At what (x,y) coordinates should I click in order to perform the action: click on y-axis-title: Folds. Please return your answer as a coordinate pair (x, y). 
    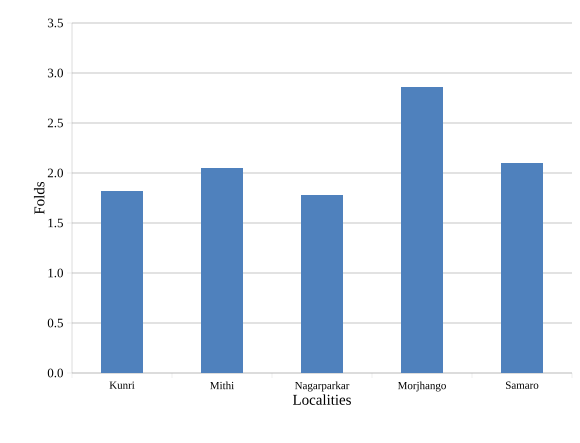
    Looking at the image, I should click on (39, 198).